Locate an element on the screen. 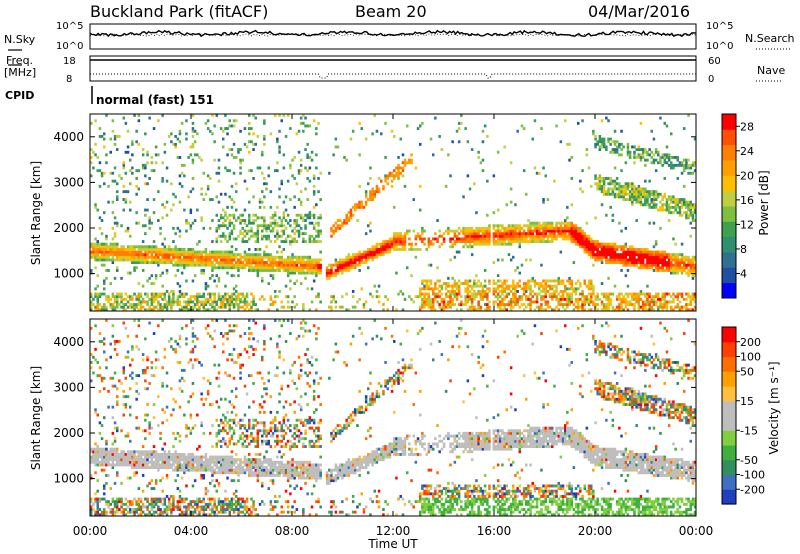 The height and width of the screenshot is (554, 800). colorbar-swatch is located at coordinates (729, 229).